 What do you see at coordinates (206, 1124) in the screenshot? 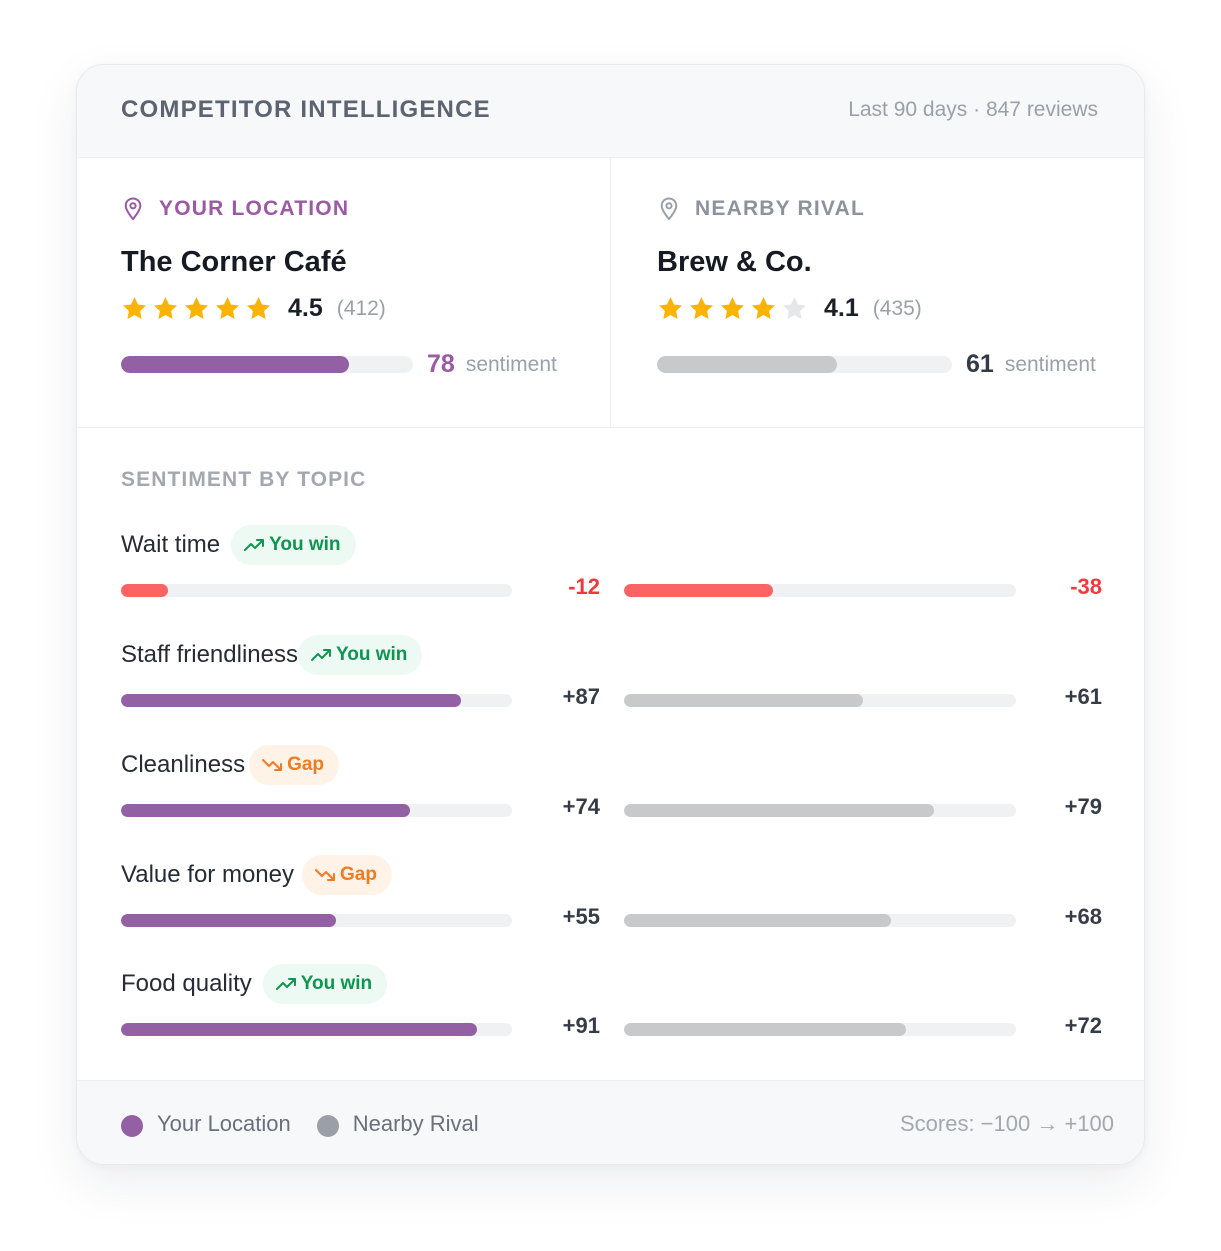
I see `legend-item-your-location: Your Location` at bounding box center [206, 1124].